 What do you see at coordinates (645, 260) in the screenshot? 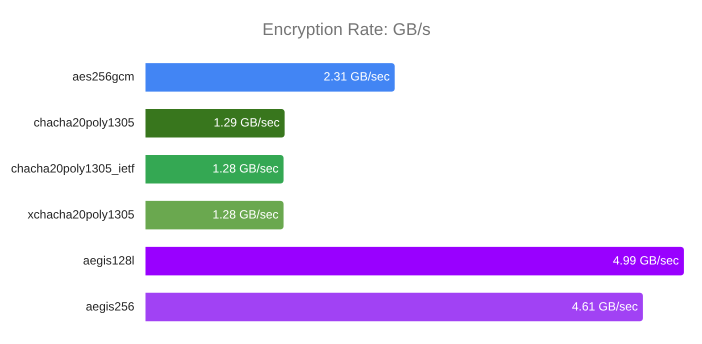
I see `data-label: 4.99 GB/sec` at bounding box center [645, 260].